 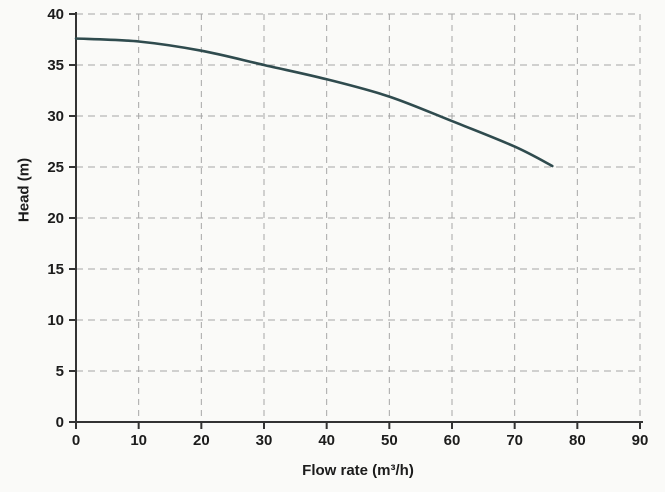 I want to click on x-tick-label: 80, so click(x=577, y=440).